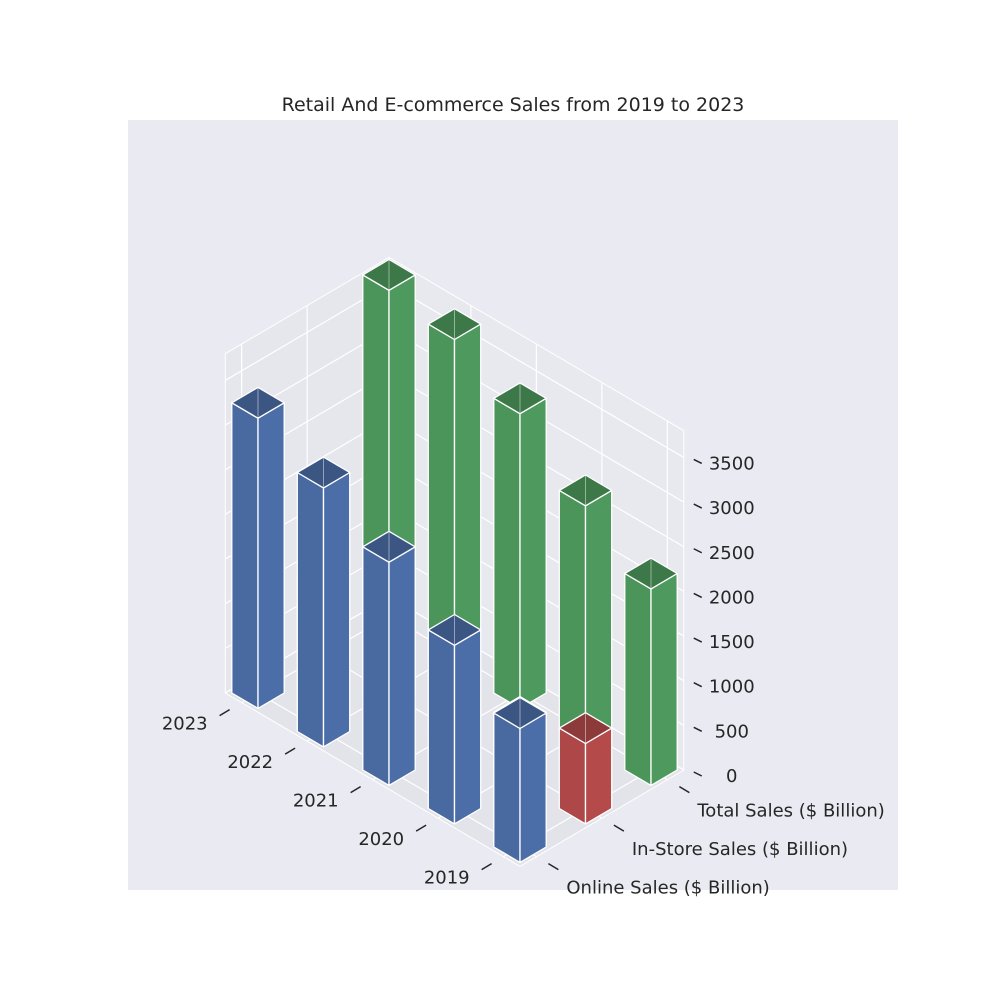  What do you see at coordinates (323, 602) in the screenshot?
I see `bar-online-2022` at bounding box center [323, 602].